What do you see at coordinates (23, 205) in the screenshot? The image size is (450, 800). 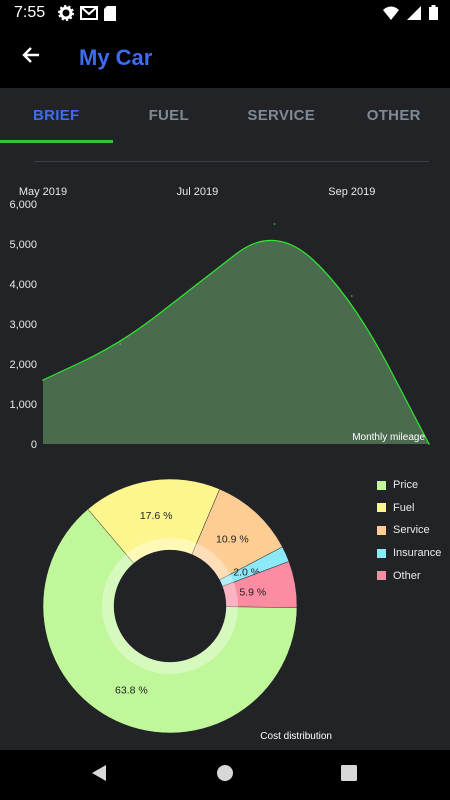 I see `y-tick-label: 6,000` at bounding box center [23, 205].